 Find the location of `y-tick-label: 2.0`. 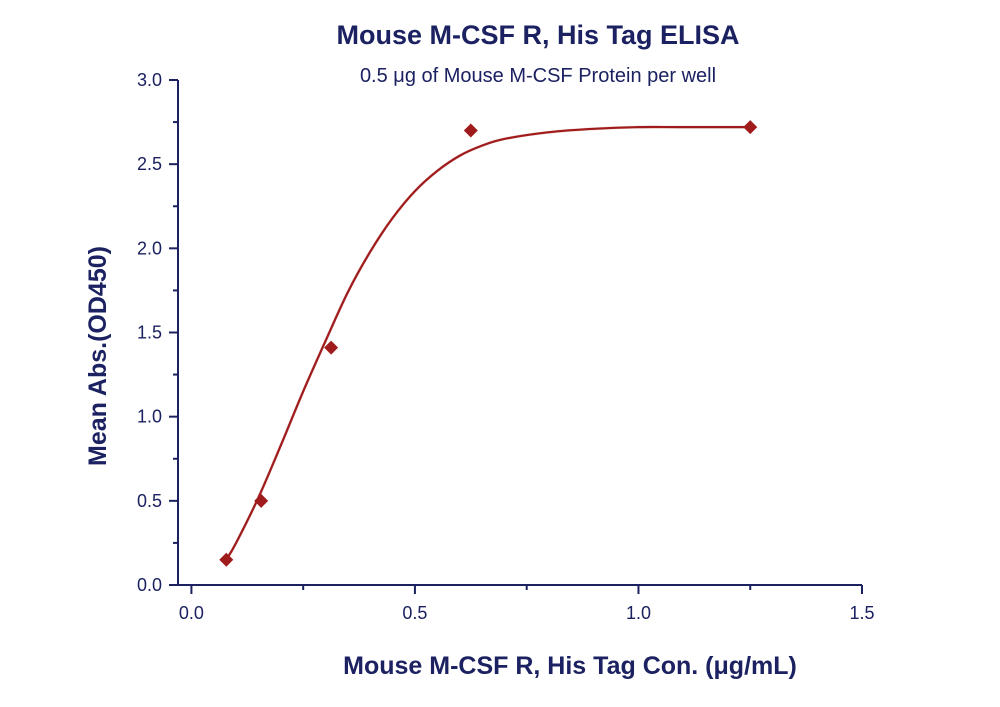

y-tick-label: 2.0 is located at coordinates (149, 248).